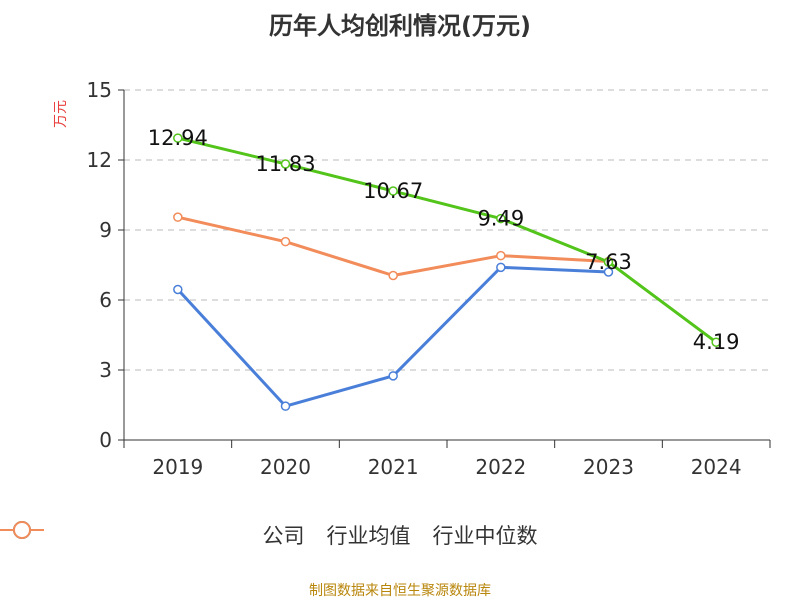 Image resolution: width=800 pixels, height=600 pixels. Describe the element at coordinates (283, 536) in the screenshot. I see `legend-label-company: 公司` at that location.